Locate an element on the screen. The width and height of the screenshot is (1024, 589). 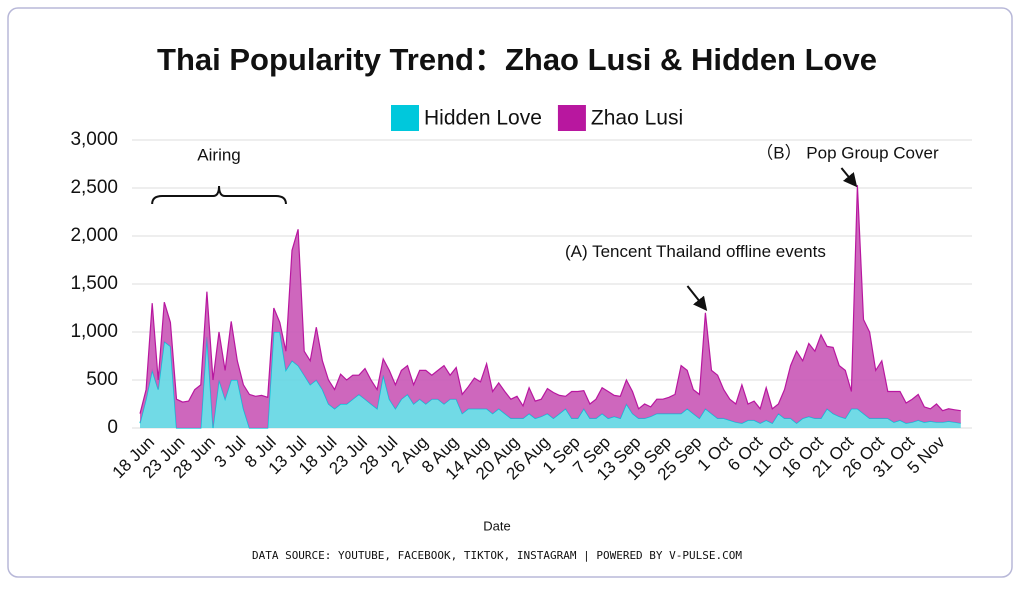
y-tick-label: 1,500 is located at coordinates (94, 283).